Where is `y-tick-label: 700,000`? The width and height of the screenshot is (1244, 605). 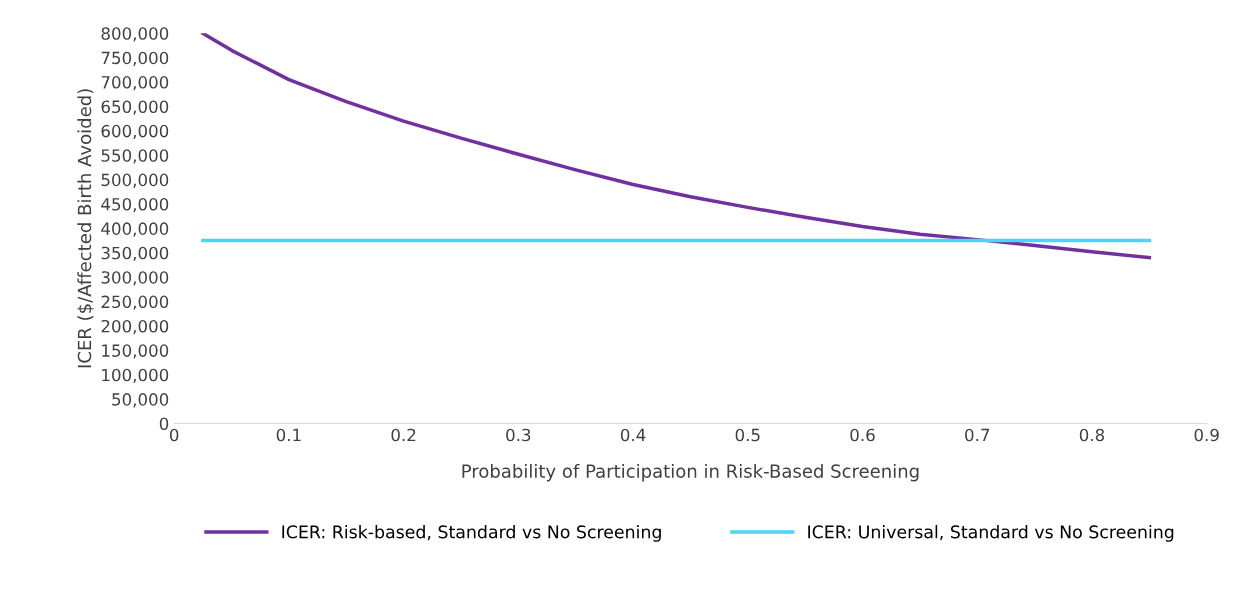
y-tick-label: 700,000 is located at coordinates (135, 83).